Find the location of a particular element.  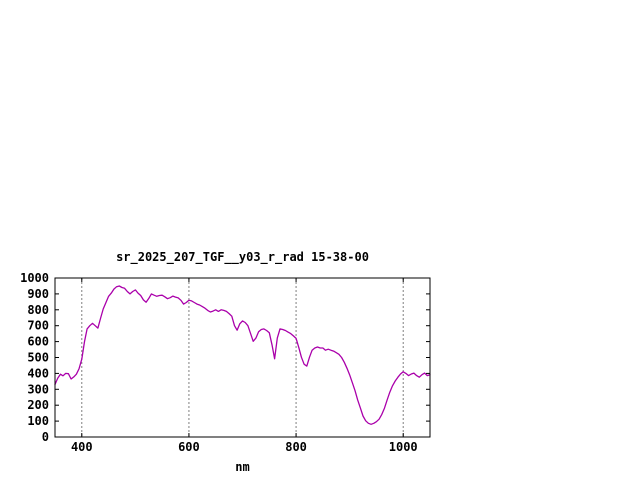

x-tick-label: 1000 is located at coordinates (403, 447).